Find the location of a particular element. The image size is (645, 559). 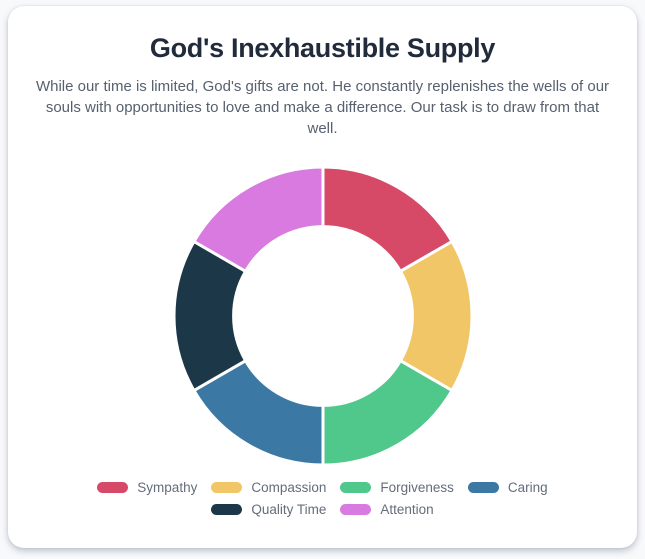

donut-segment-attention is located at coordinates (257, 219).